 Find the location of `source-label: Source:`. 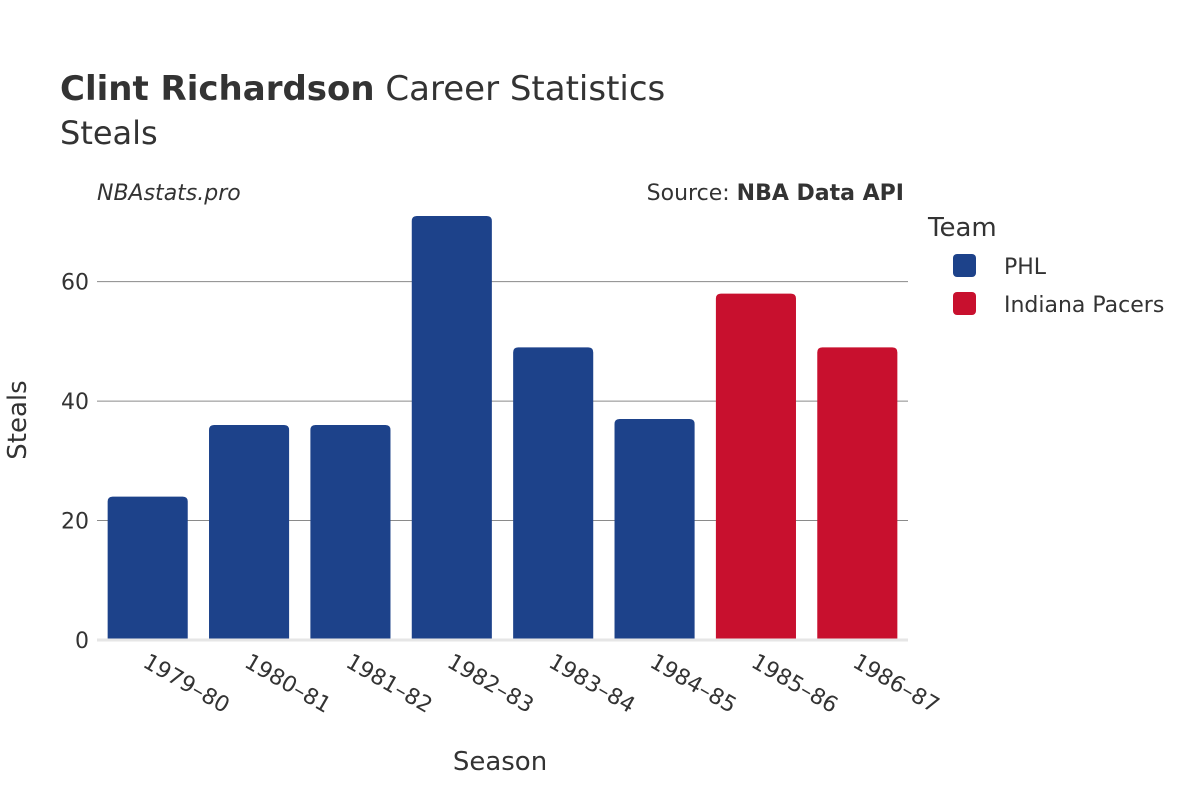

source-label: Source: is located at coordinates (688, 193).